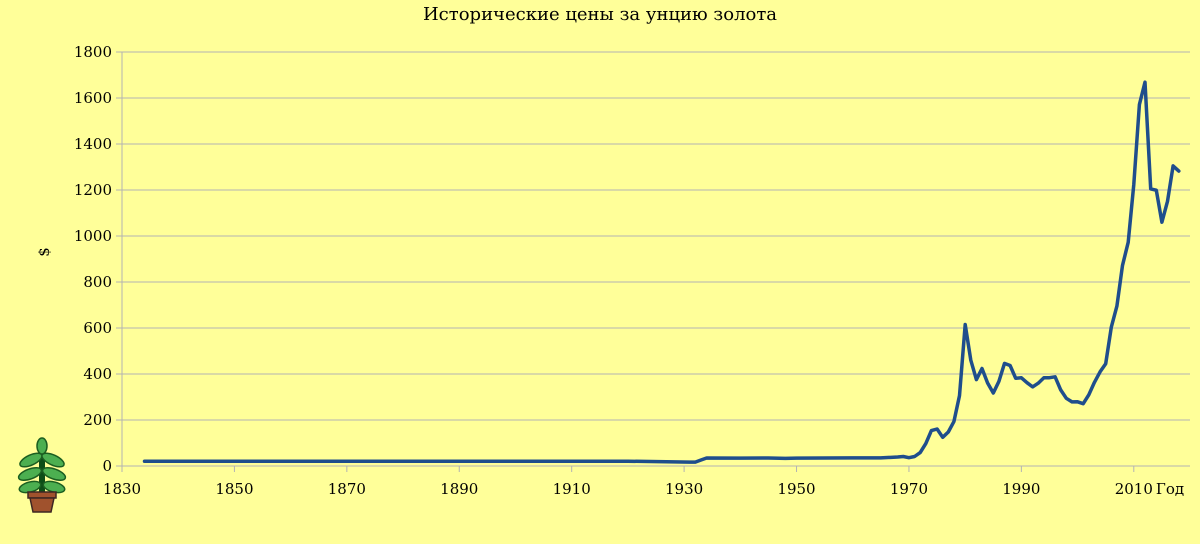  I want to click on x-tick-label: 1950, so click(796, 489).